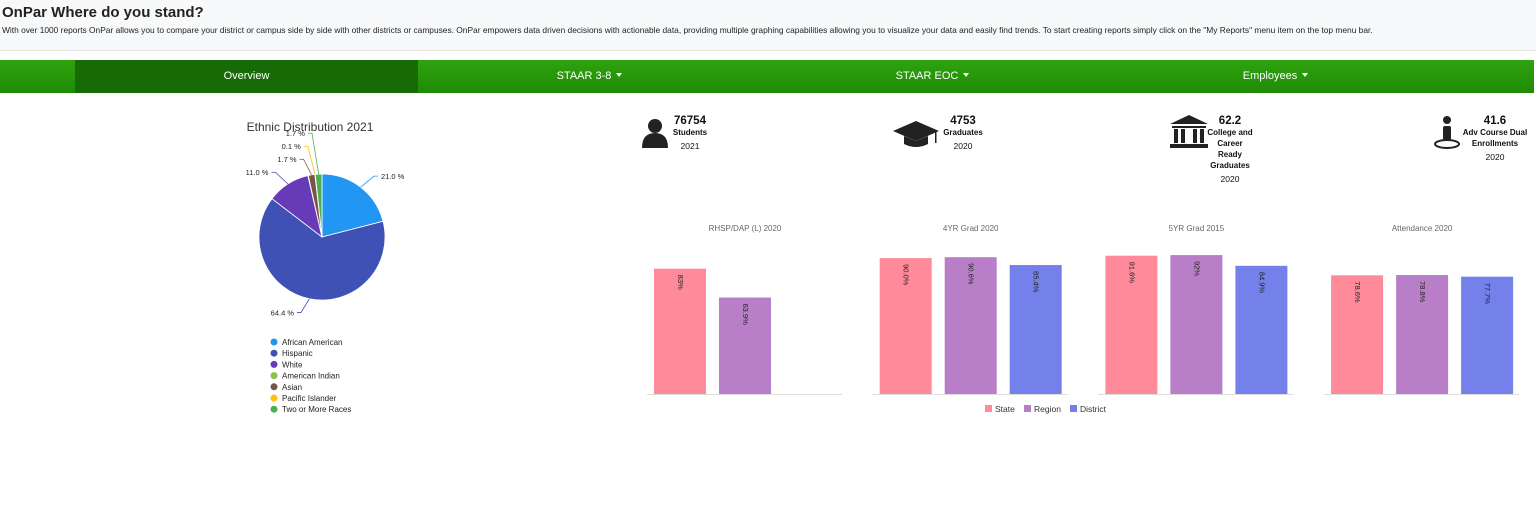 The width and height of the screenshot is (1536, 507). What do you see at coordinates (971, 228) in the screenshot?
I see `chart-title: 4YR Grad 2020` at bounding box center [971, 228].